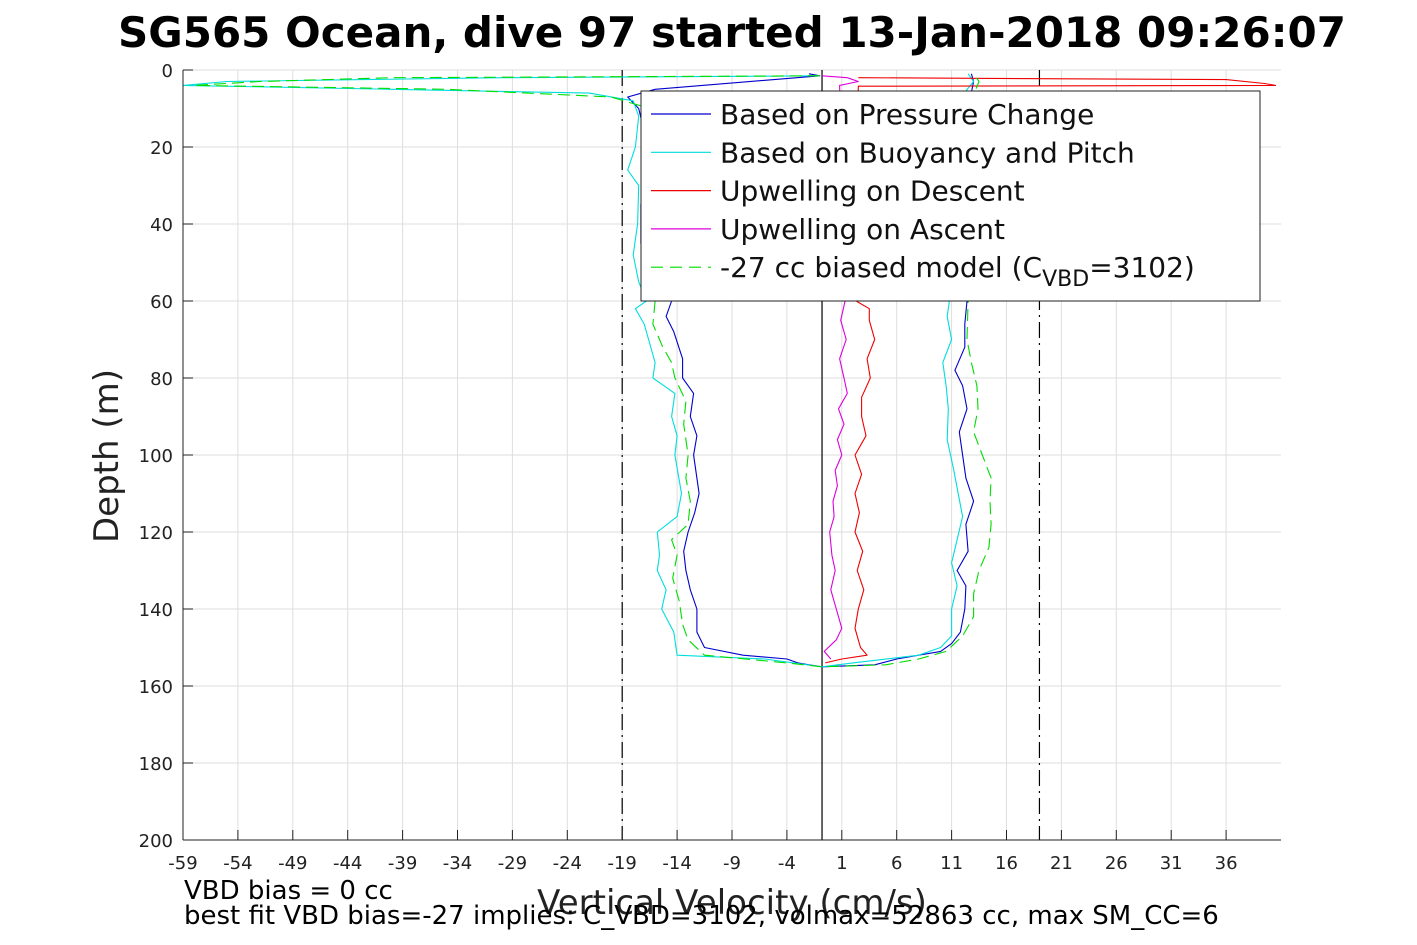 This screenshot has height=945, width=1417. Describe the element at coordinates (512, 863) in the screenshot. I see `x-tick-label: -29` at that location.